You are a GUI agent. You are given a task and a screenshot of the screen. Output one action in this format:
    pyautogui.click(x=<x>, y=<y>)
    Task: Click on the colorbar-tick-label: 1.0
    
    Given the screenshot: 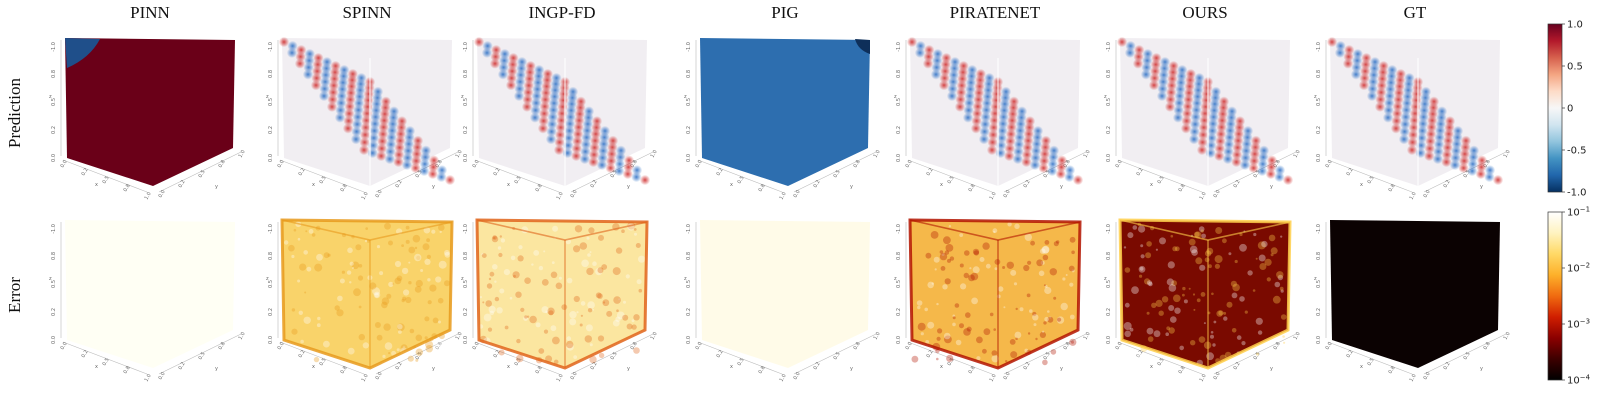 What is the action you would take?
    pyautogui.click(x=1575, y=25)
    